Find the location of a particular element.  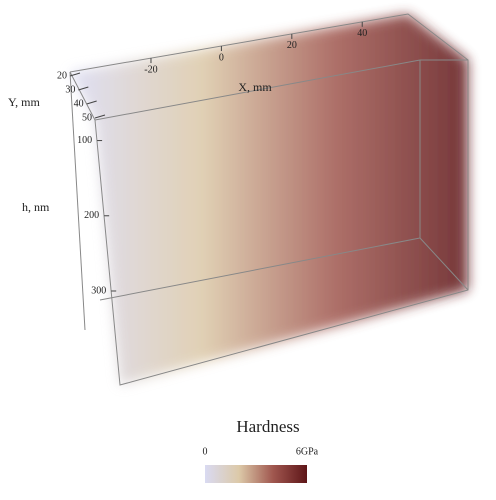

y-axis-label: Y, mm is located at coordinates (24, 102).